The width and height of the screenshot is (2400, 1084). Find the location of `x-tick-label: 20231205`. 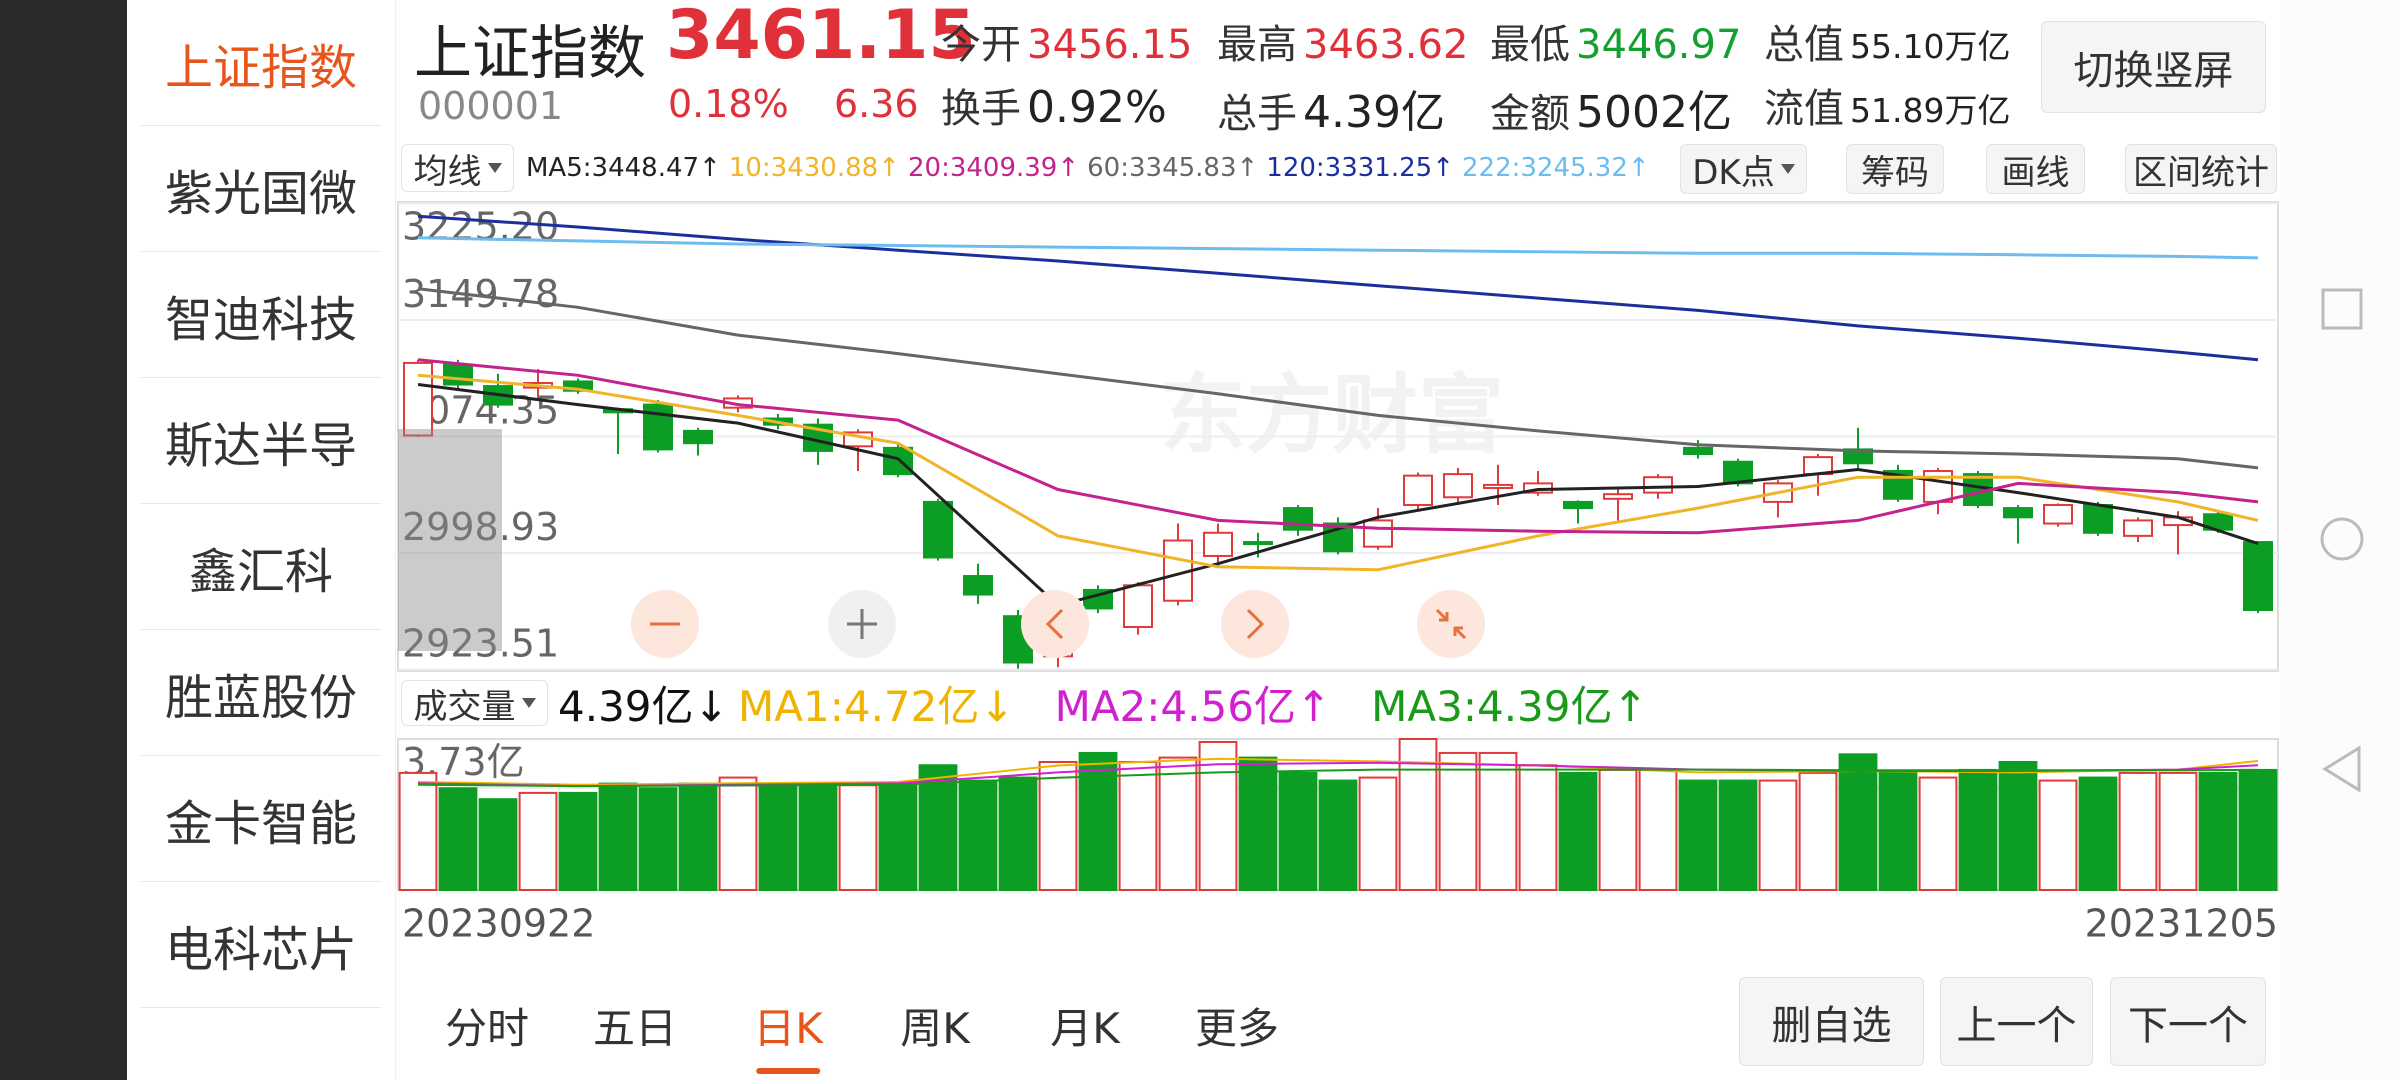

x-tick-label: 20231205 is located at coordinates (2181, 924).